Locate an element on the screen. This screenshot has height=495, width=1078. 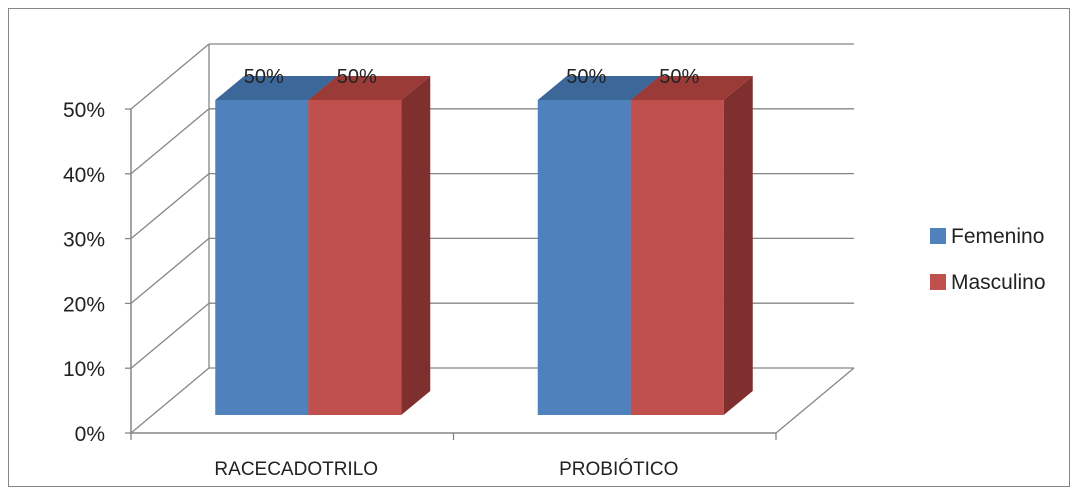
x-category-label: PROBIÓTICO is located at coordinates (618, 469).